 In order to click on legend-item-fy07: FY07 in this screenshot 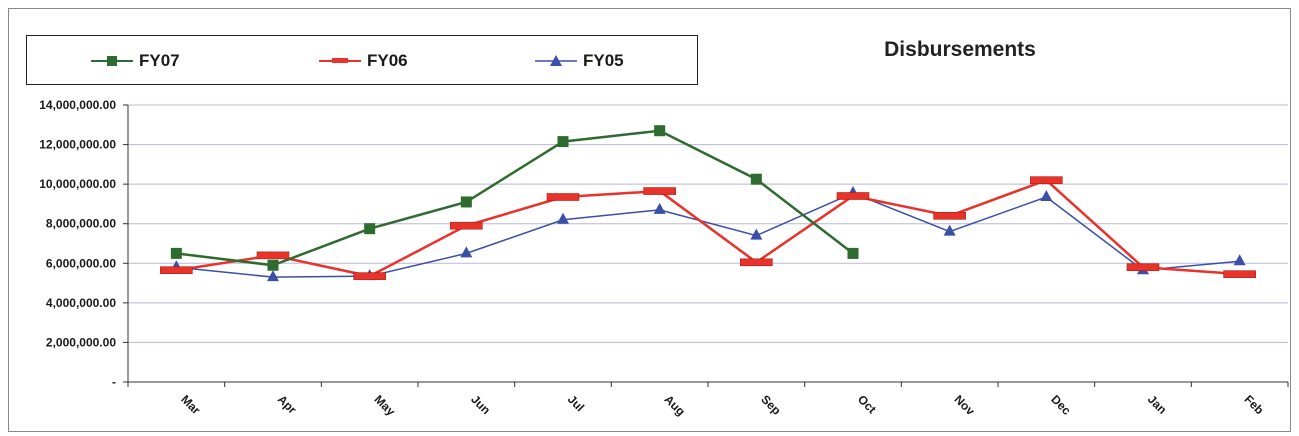, I will do `click(135, 61)`.